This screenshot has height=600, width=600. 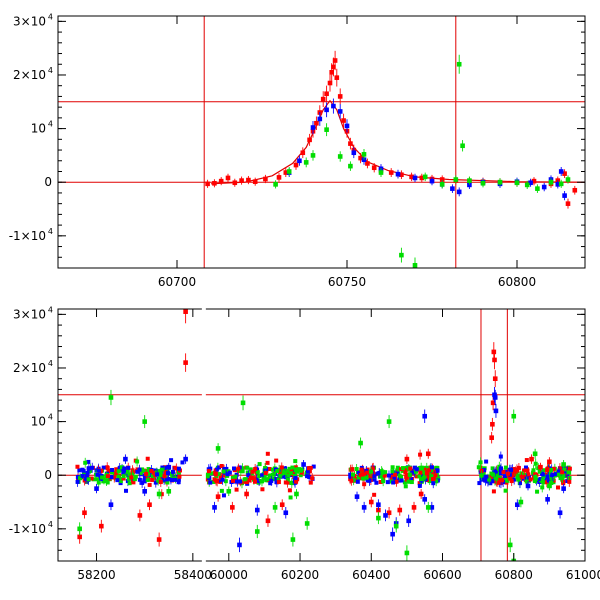 What do you see at coordinates (300, 575) in the screenshot?
I see `x-tick-label: 60200` at bounding box center [300, 575].